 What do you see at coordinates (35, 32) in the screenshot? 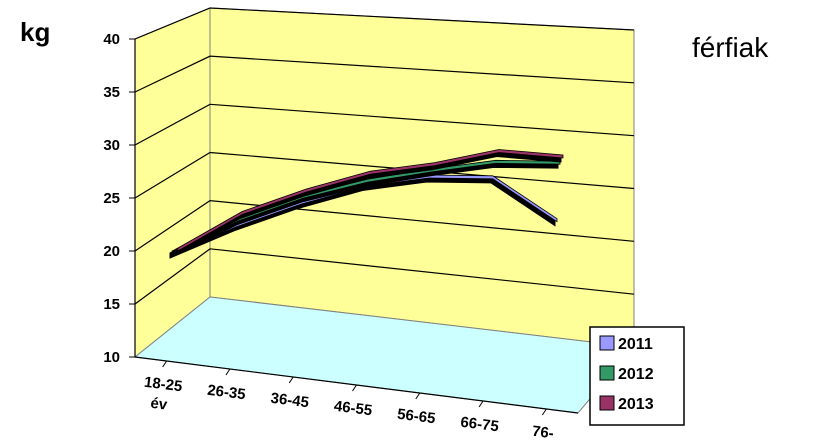
I see `y-axis-unit-label: kg` at bounding box center [35, 32].